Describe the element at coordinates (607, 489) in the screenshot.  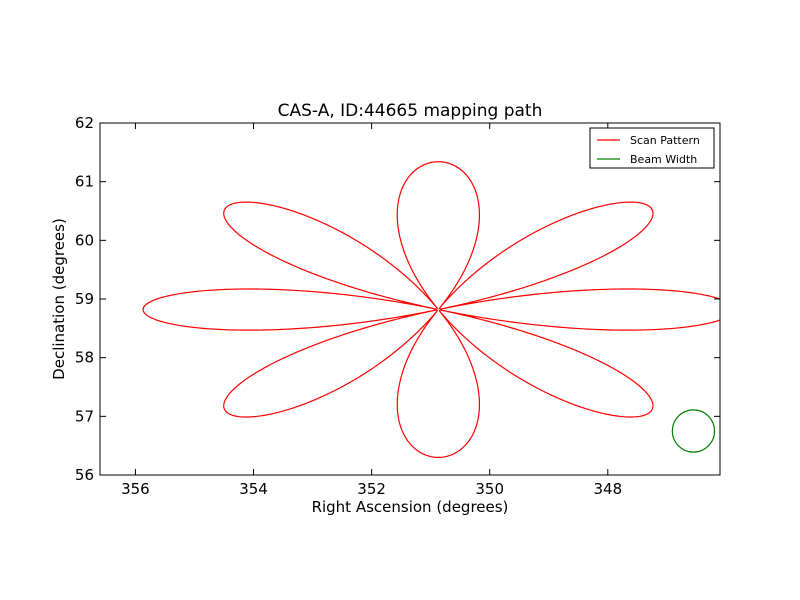
I see `x-tick-label-348: 348` at that location.